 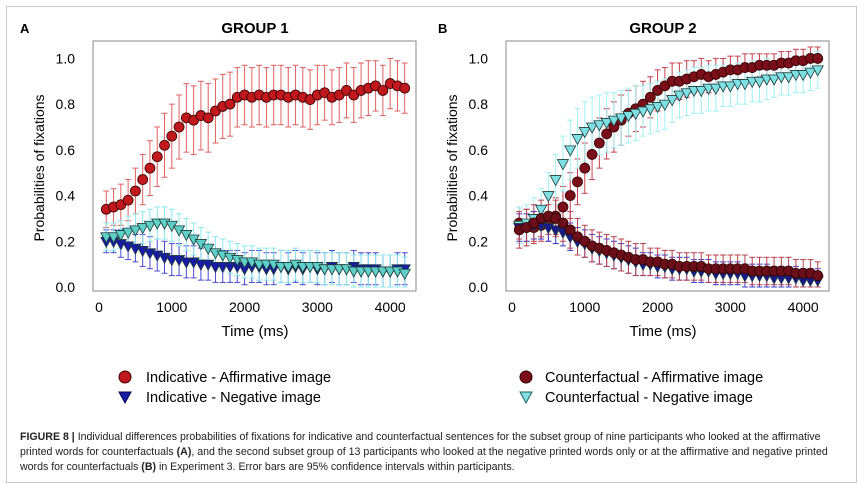 What do you see at coordinates (479, 172) in the screenshot?
I see `panel-b-y-ticks: 0.0 0.2 0.4 0.6 0.8 1.0` at bounding box center [479, 172].